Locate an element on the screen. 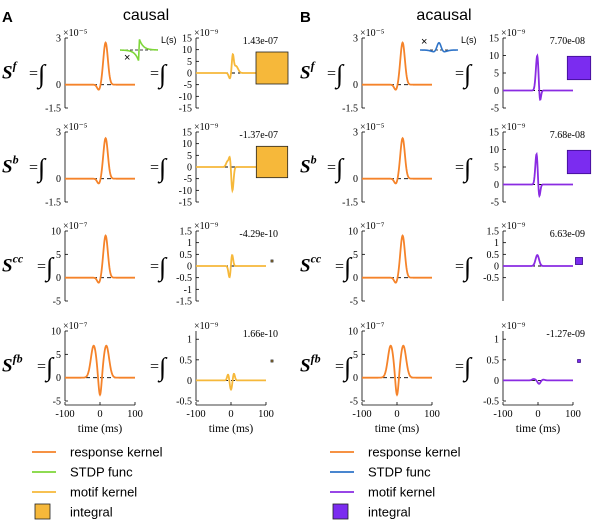  motif-axes: ×10⁻⁹15 10 5 0 -5 7.68e-08 is located at coordinates (540, 165).